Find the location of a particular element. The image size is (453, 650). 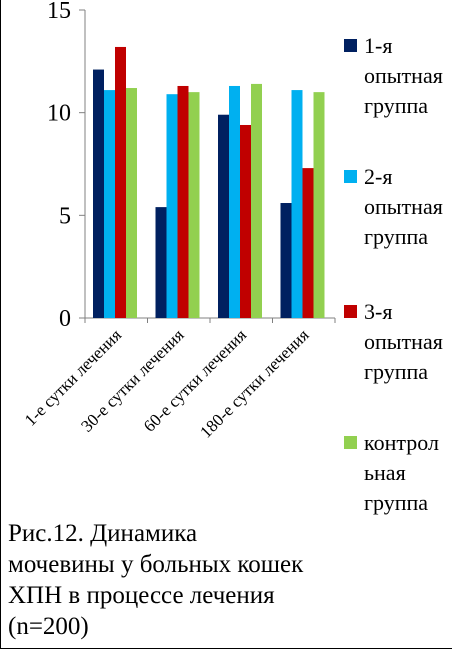

legend-swatch-control is located at coordinates (350, 442).